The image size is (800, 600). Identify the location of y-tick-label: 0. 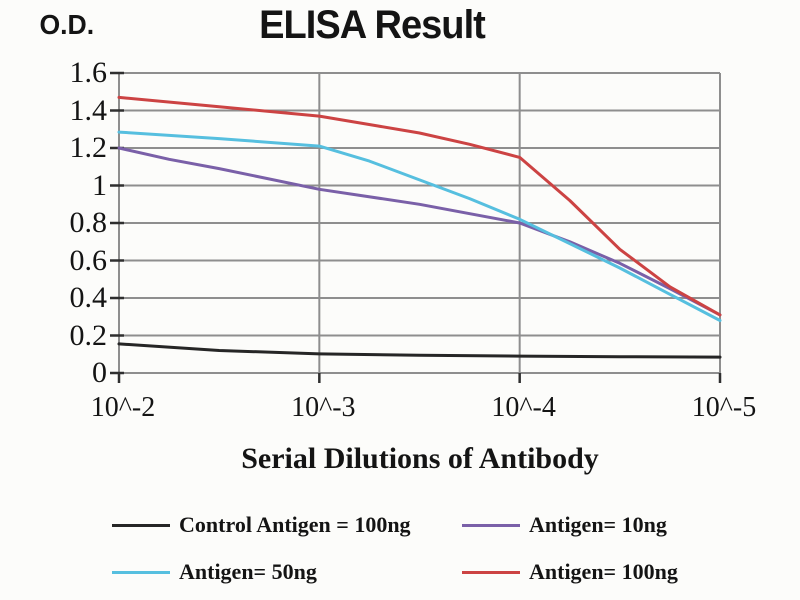
(99, 372).